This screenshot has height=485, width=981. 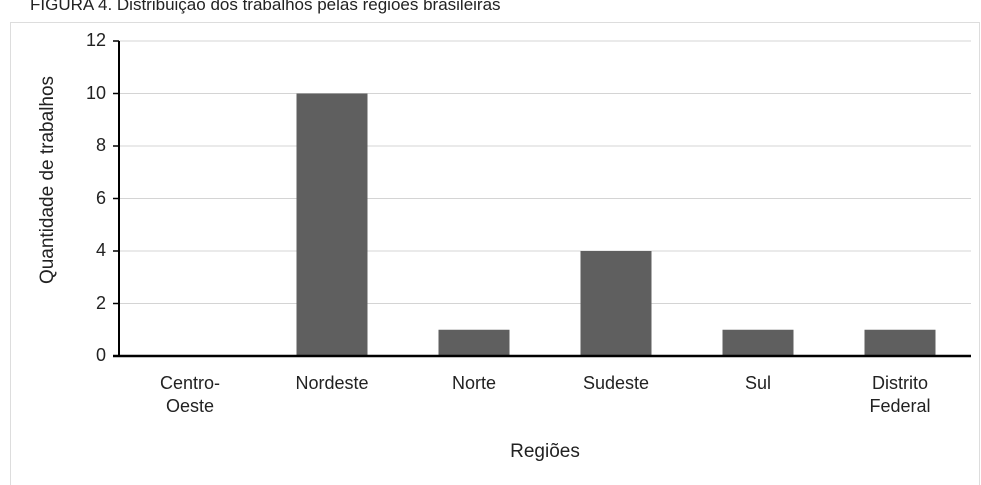 What do you see at coordinates (95, 40) in the screenshot?
I see `y-tick-label: 12` at bounding box center [95, 40].